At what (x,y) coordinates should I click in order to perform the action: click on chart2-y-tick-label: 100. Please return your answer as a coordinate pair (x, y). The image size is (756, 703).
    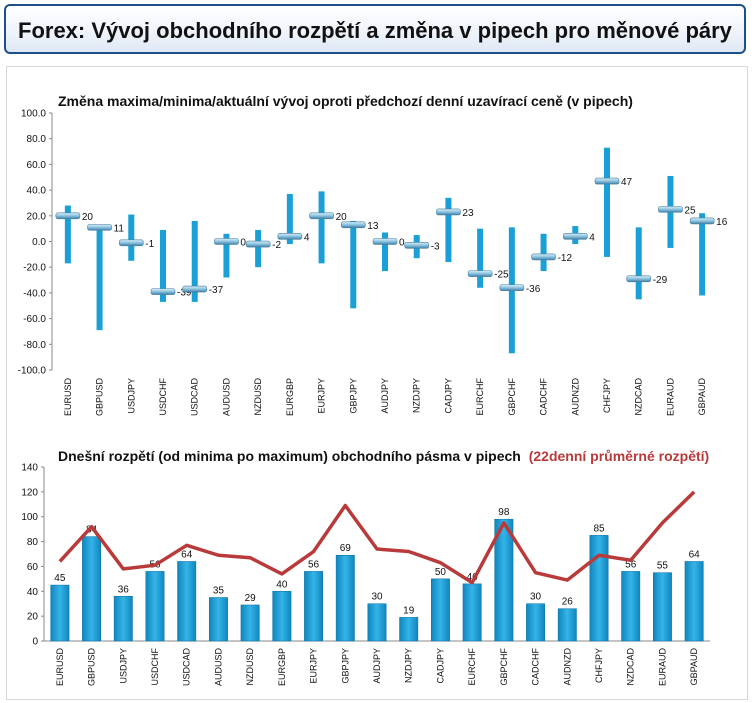
    Looking at the image, I should click on (29, 517).